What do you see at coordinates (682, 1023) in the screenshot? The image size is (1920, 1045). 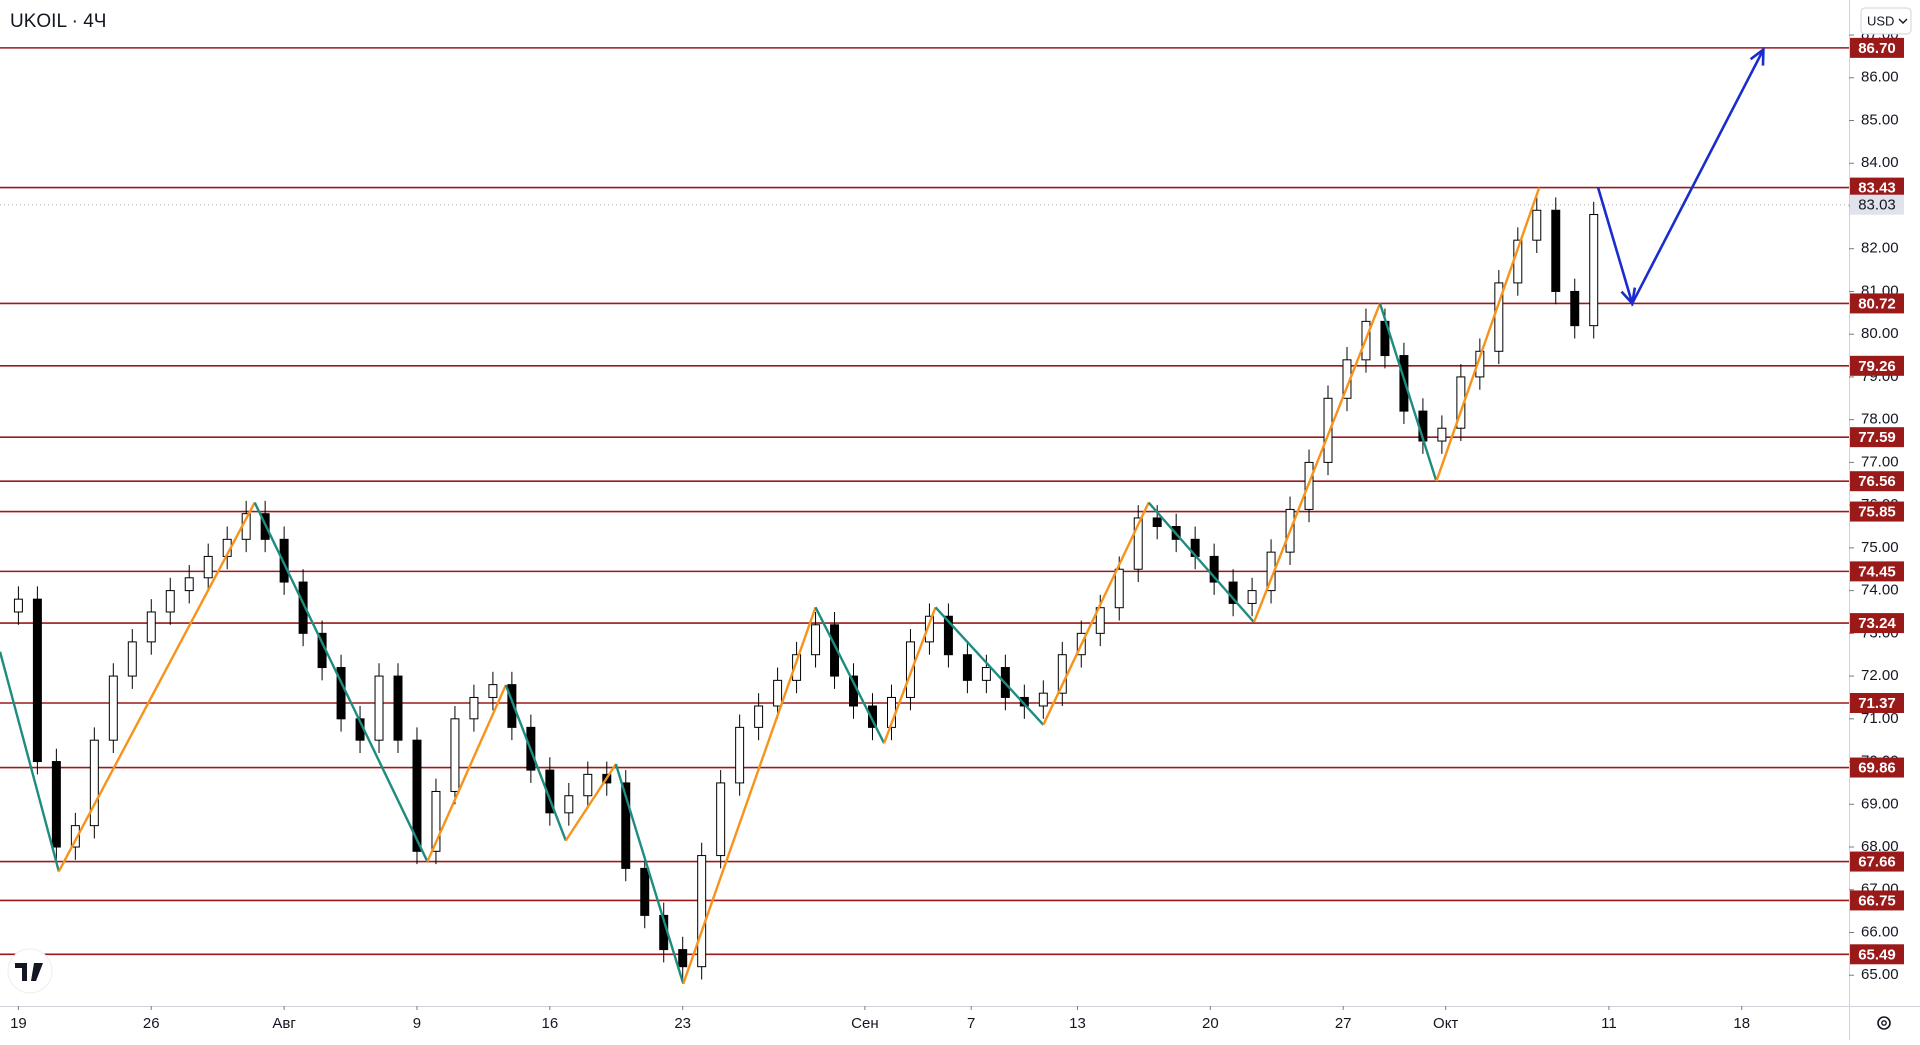 I see `x-tick-label: 23` at bounding box center [682, 1023].